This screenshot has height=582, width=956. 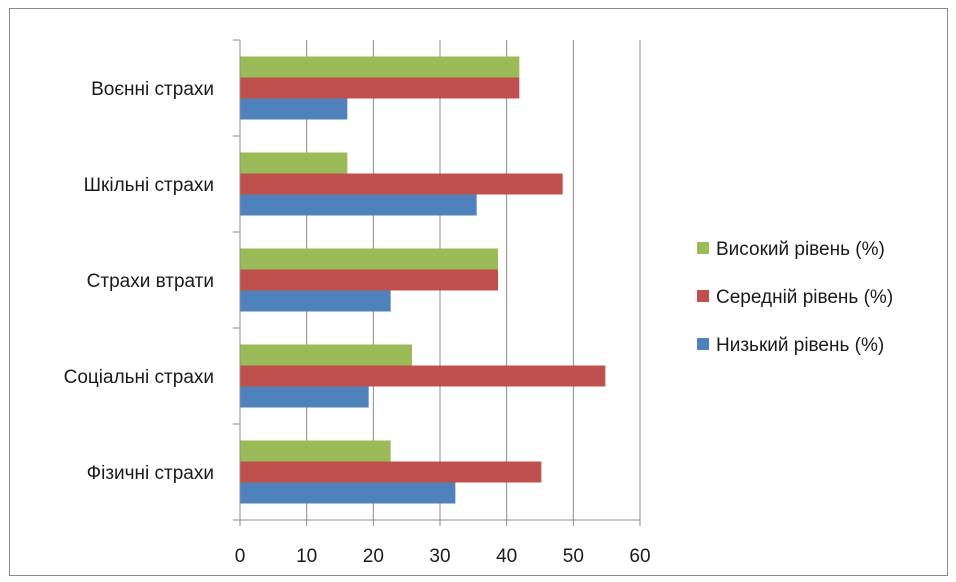 I want to click on category-label: Соціальні страхи, so click(x=139, y=377).